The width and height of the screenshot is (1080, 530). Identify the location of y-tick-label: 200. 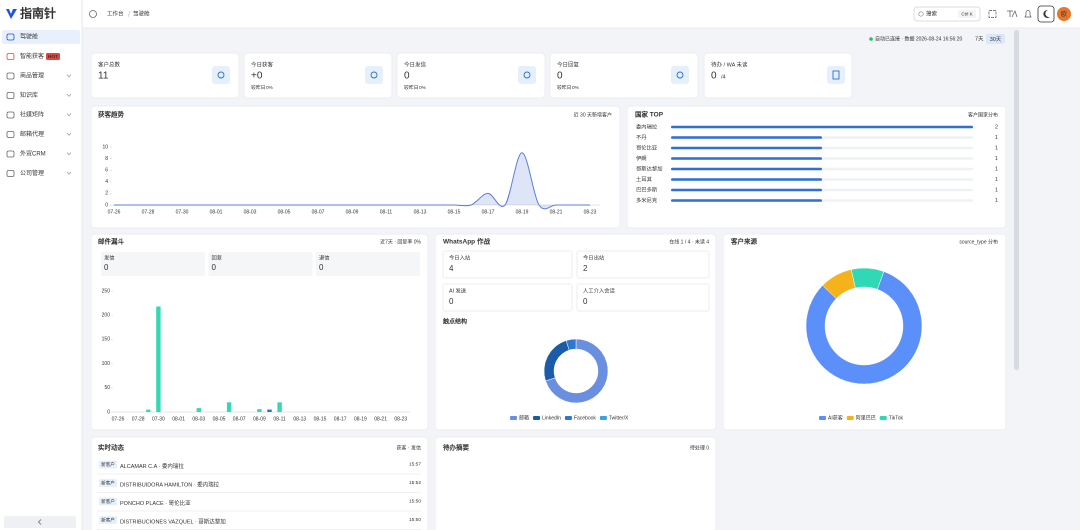
(106, 316).